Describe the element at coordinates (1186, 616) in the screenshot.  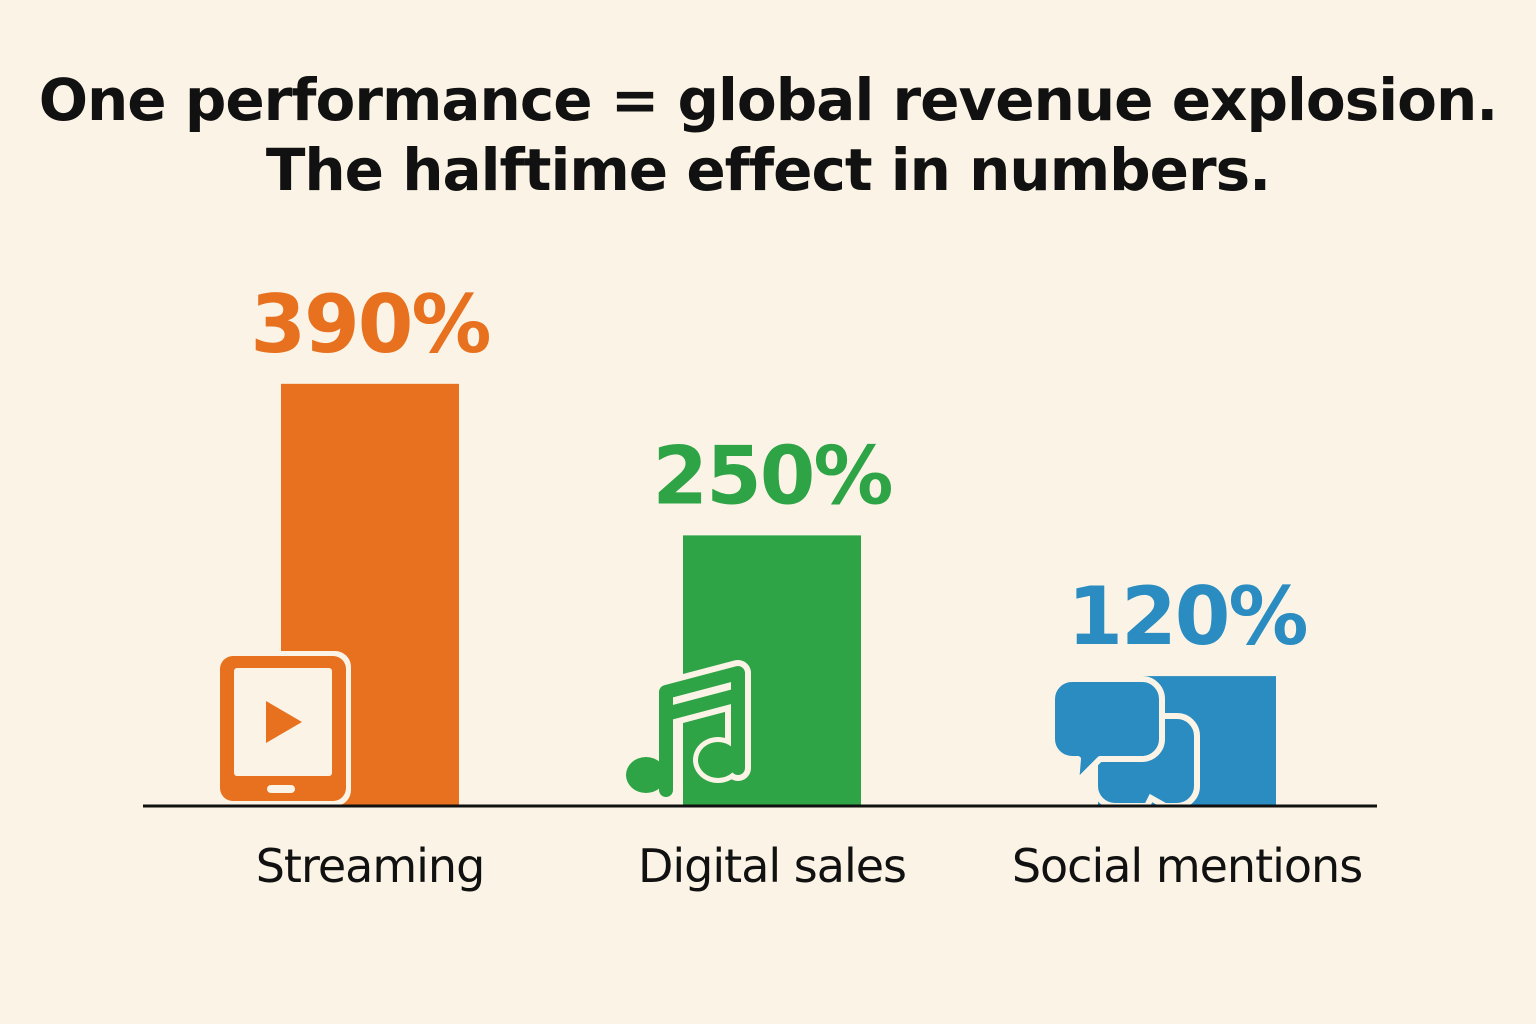
I see `value-label-social-mentions: 120%` at that location.